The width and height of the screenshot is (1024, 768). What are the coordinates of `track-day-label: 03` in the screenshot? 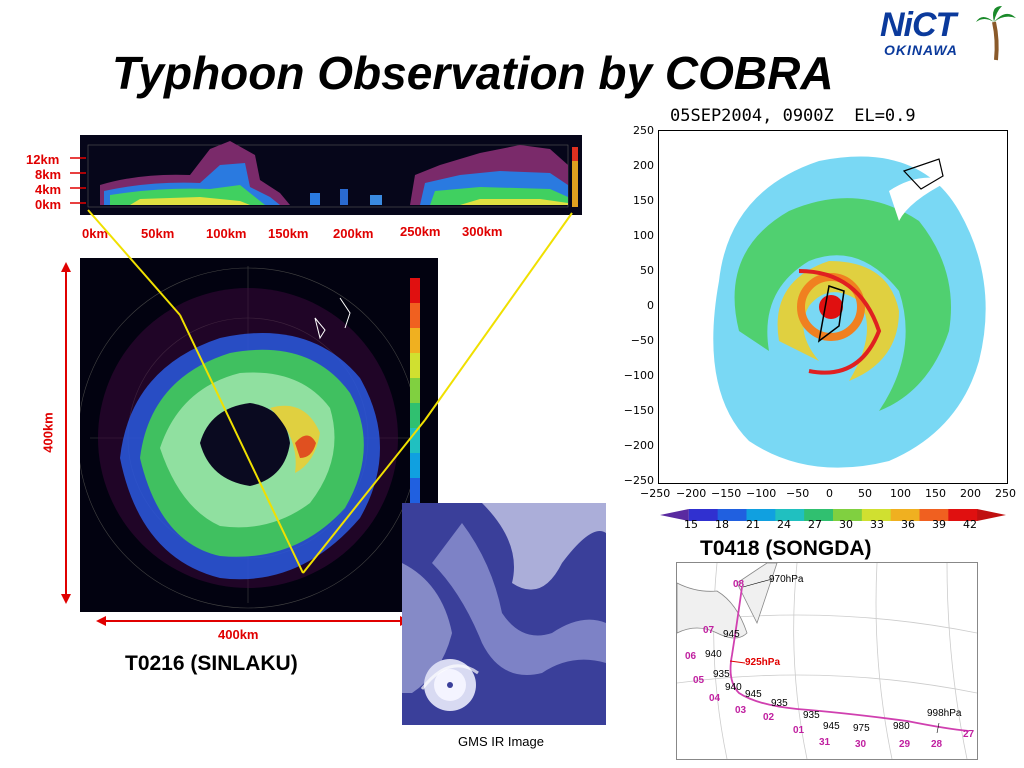 It's located at (741, 710).